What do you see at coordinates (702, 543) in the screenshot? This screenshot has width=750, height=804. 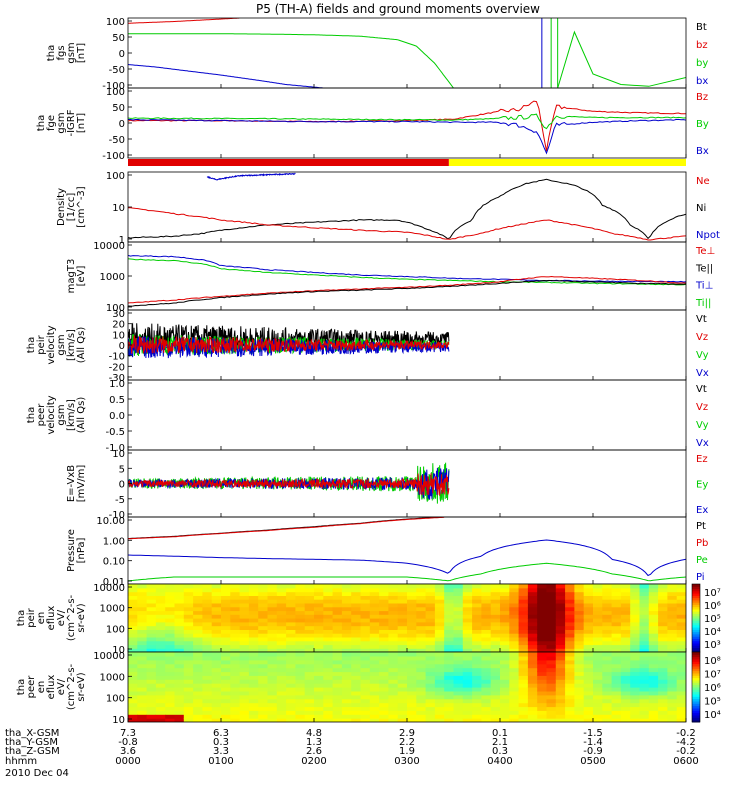 I see `legend-entry: Pb` at bounding box center [702, 543].